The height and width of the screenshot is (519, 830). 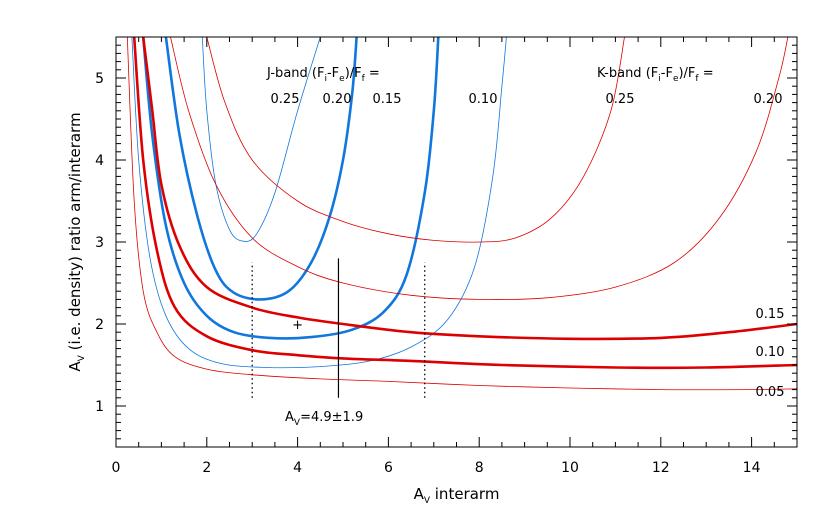 What do you see at coordinates (99, 79) in the screenshot?
I see `y-tick-label: 5` at bounding box center [99, 79].